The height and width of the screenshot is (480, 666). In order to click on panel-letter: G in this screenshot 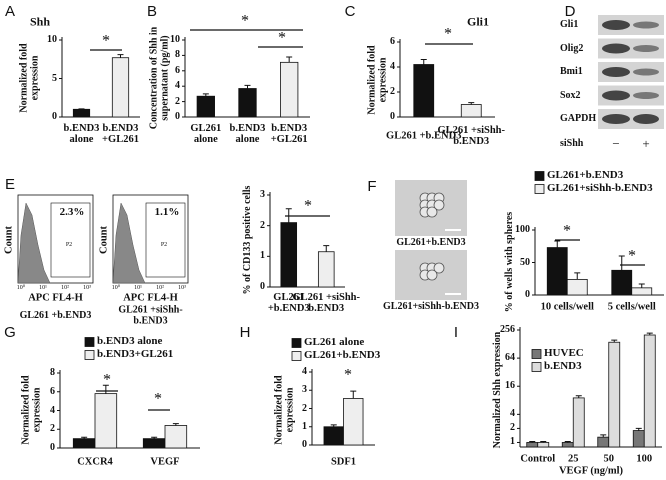, I will do `click(10, 333)`.